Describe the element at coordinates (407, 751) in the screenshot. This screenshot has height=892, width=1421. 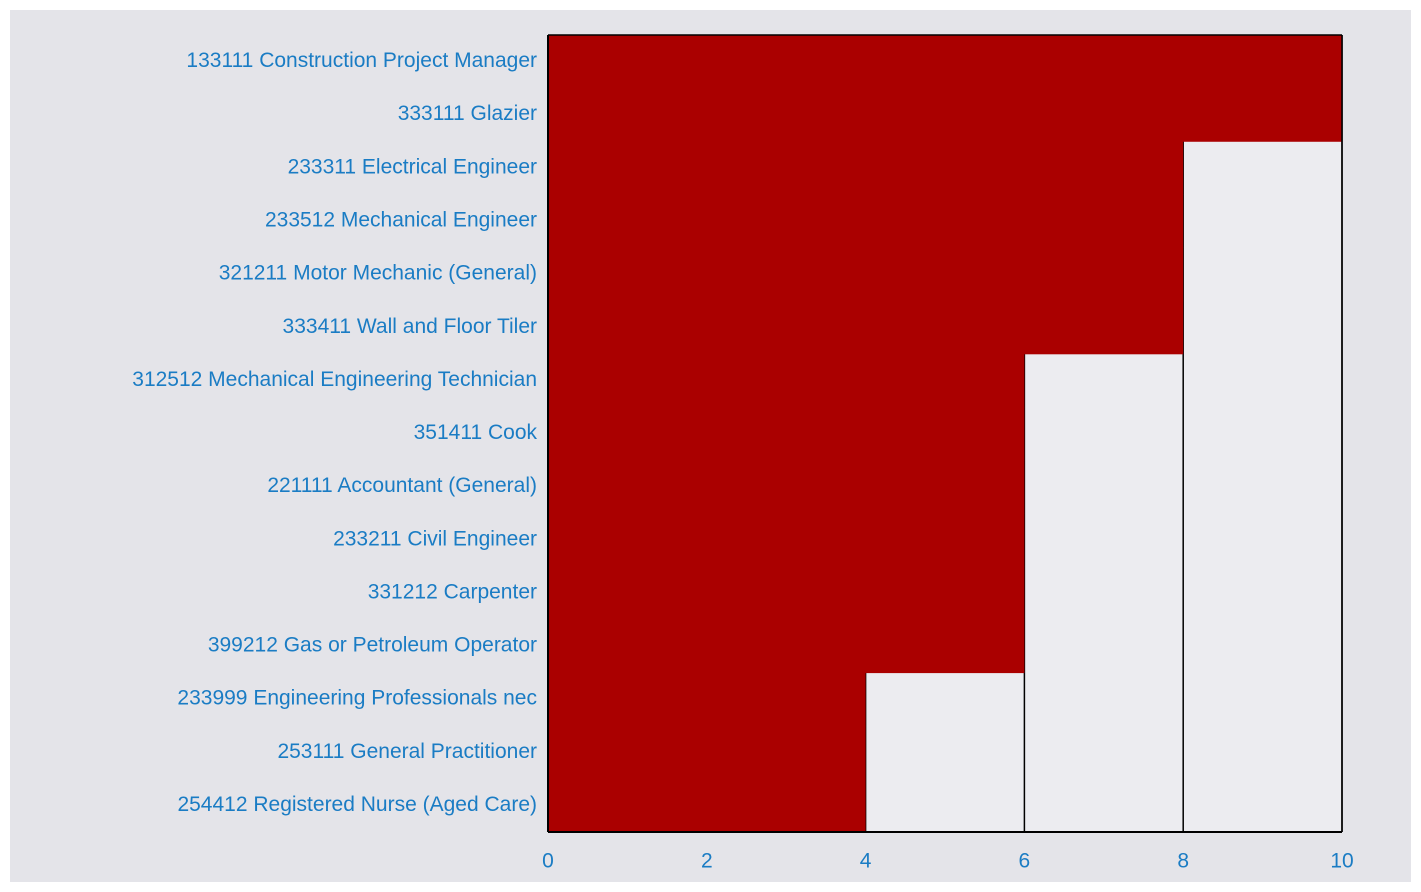
I see `y-tick-label: 253111 General Practitioner` at that location.